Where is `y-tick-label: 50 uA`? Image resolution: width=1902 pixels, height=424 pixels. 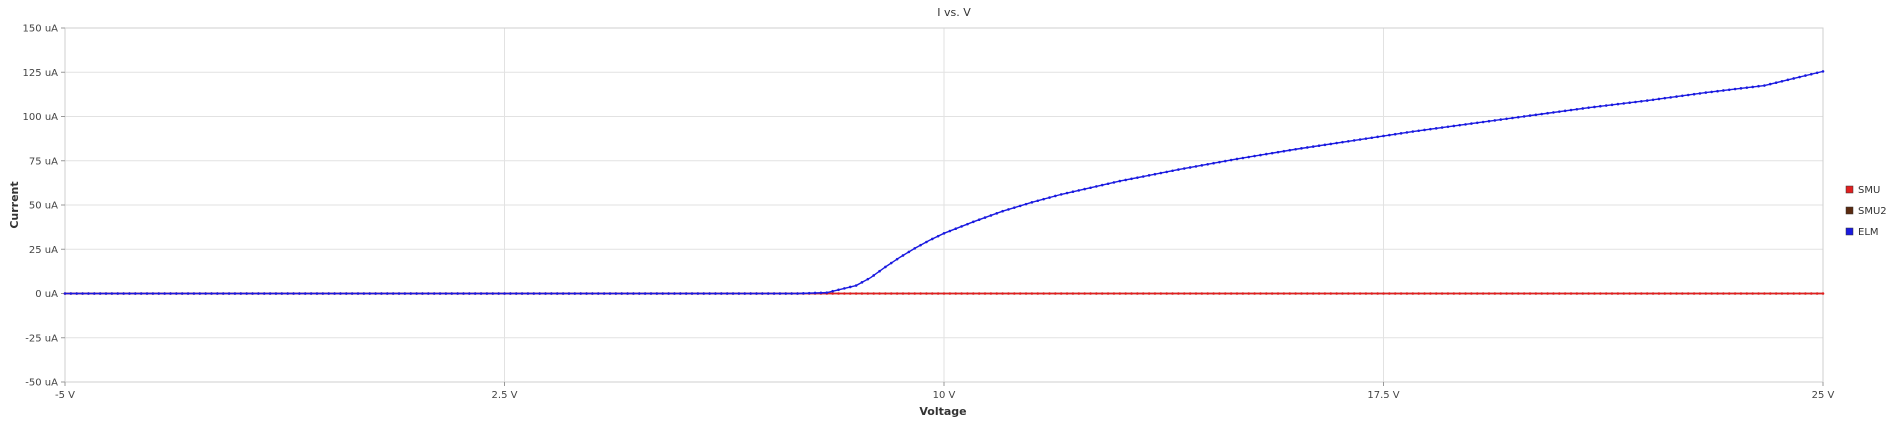
y-tick-label: 50 uA is located at coordinates (43, 206).